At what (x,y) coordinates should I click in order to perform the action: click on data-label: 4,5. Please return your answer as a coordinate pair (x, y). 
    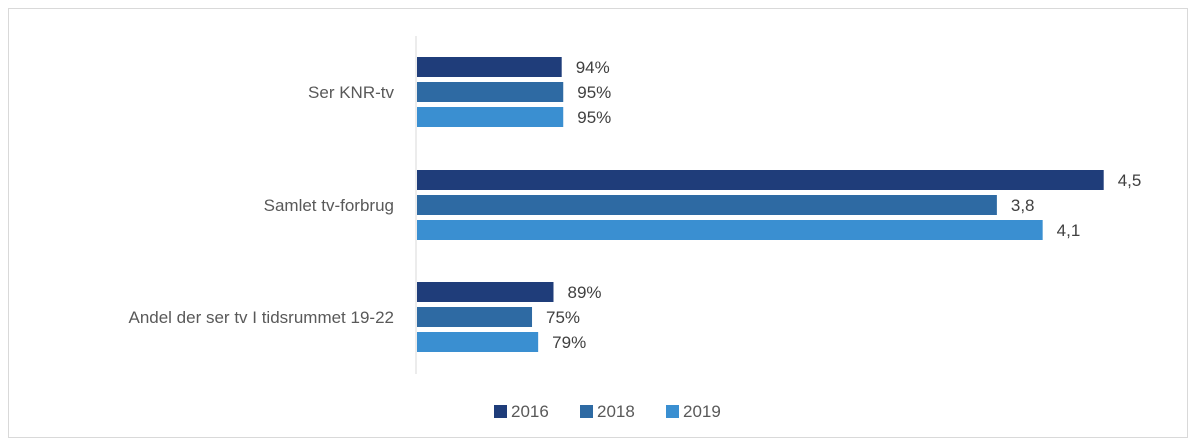
    Looking at the image, I should click on (1130, 180).